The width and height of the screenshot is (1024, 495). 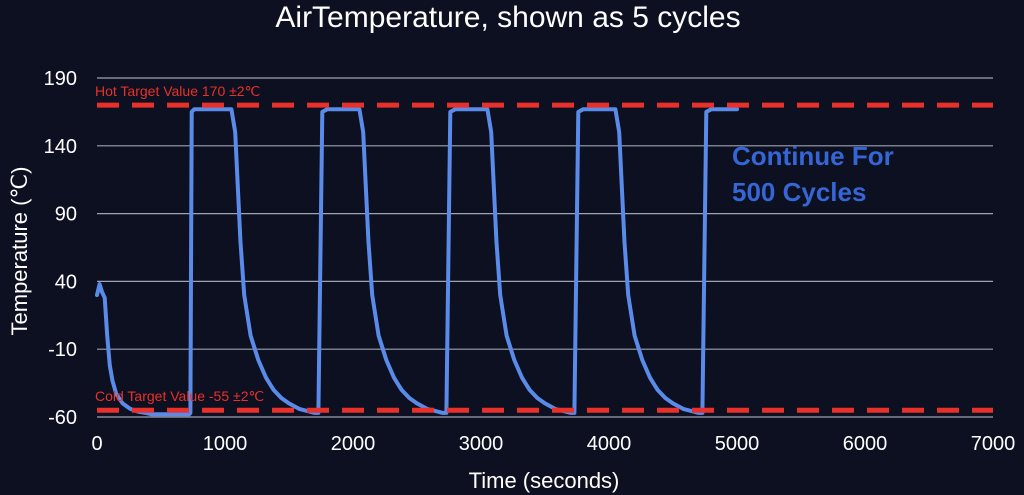 I want to click on y-tick-label: 190, so click(x=60, y=79).